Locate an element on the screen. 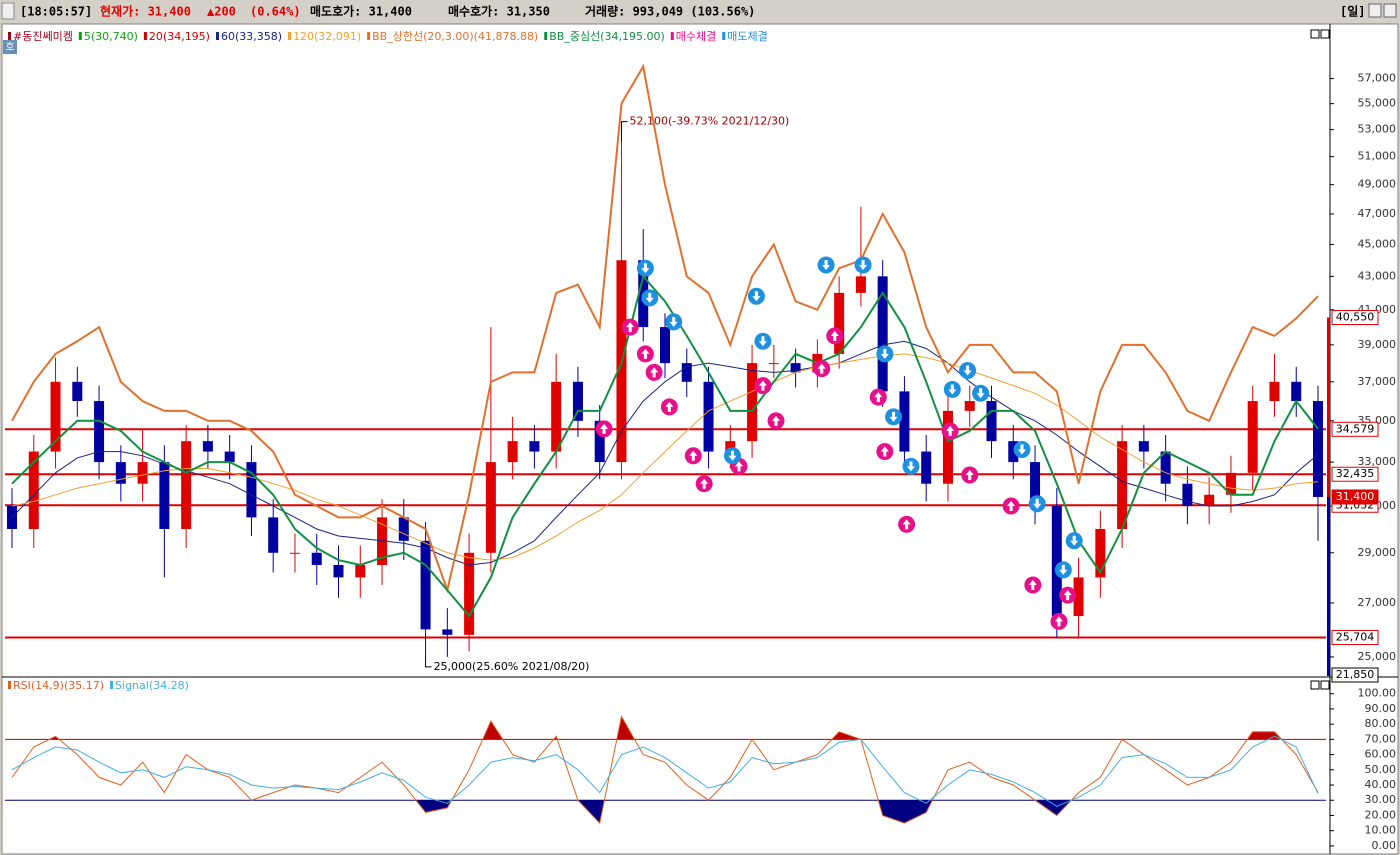 The width and height of the screenshot is (1400, 855). close-button is located at coordinates (1390, 10).